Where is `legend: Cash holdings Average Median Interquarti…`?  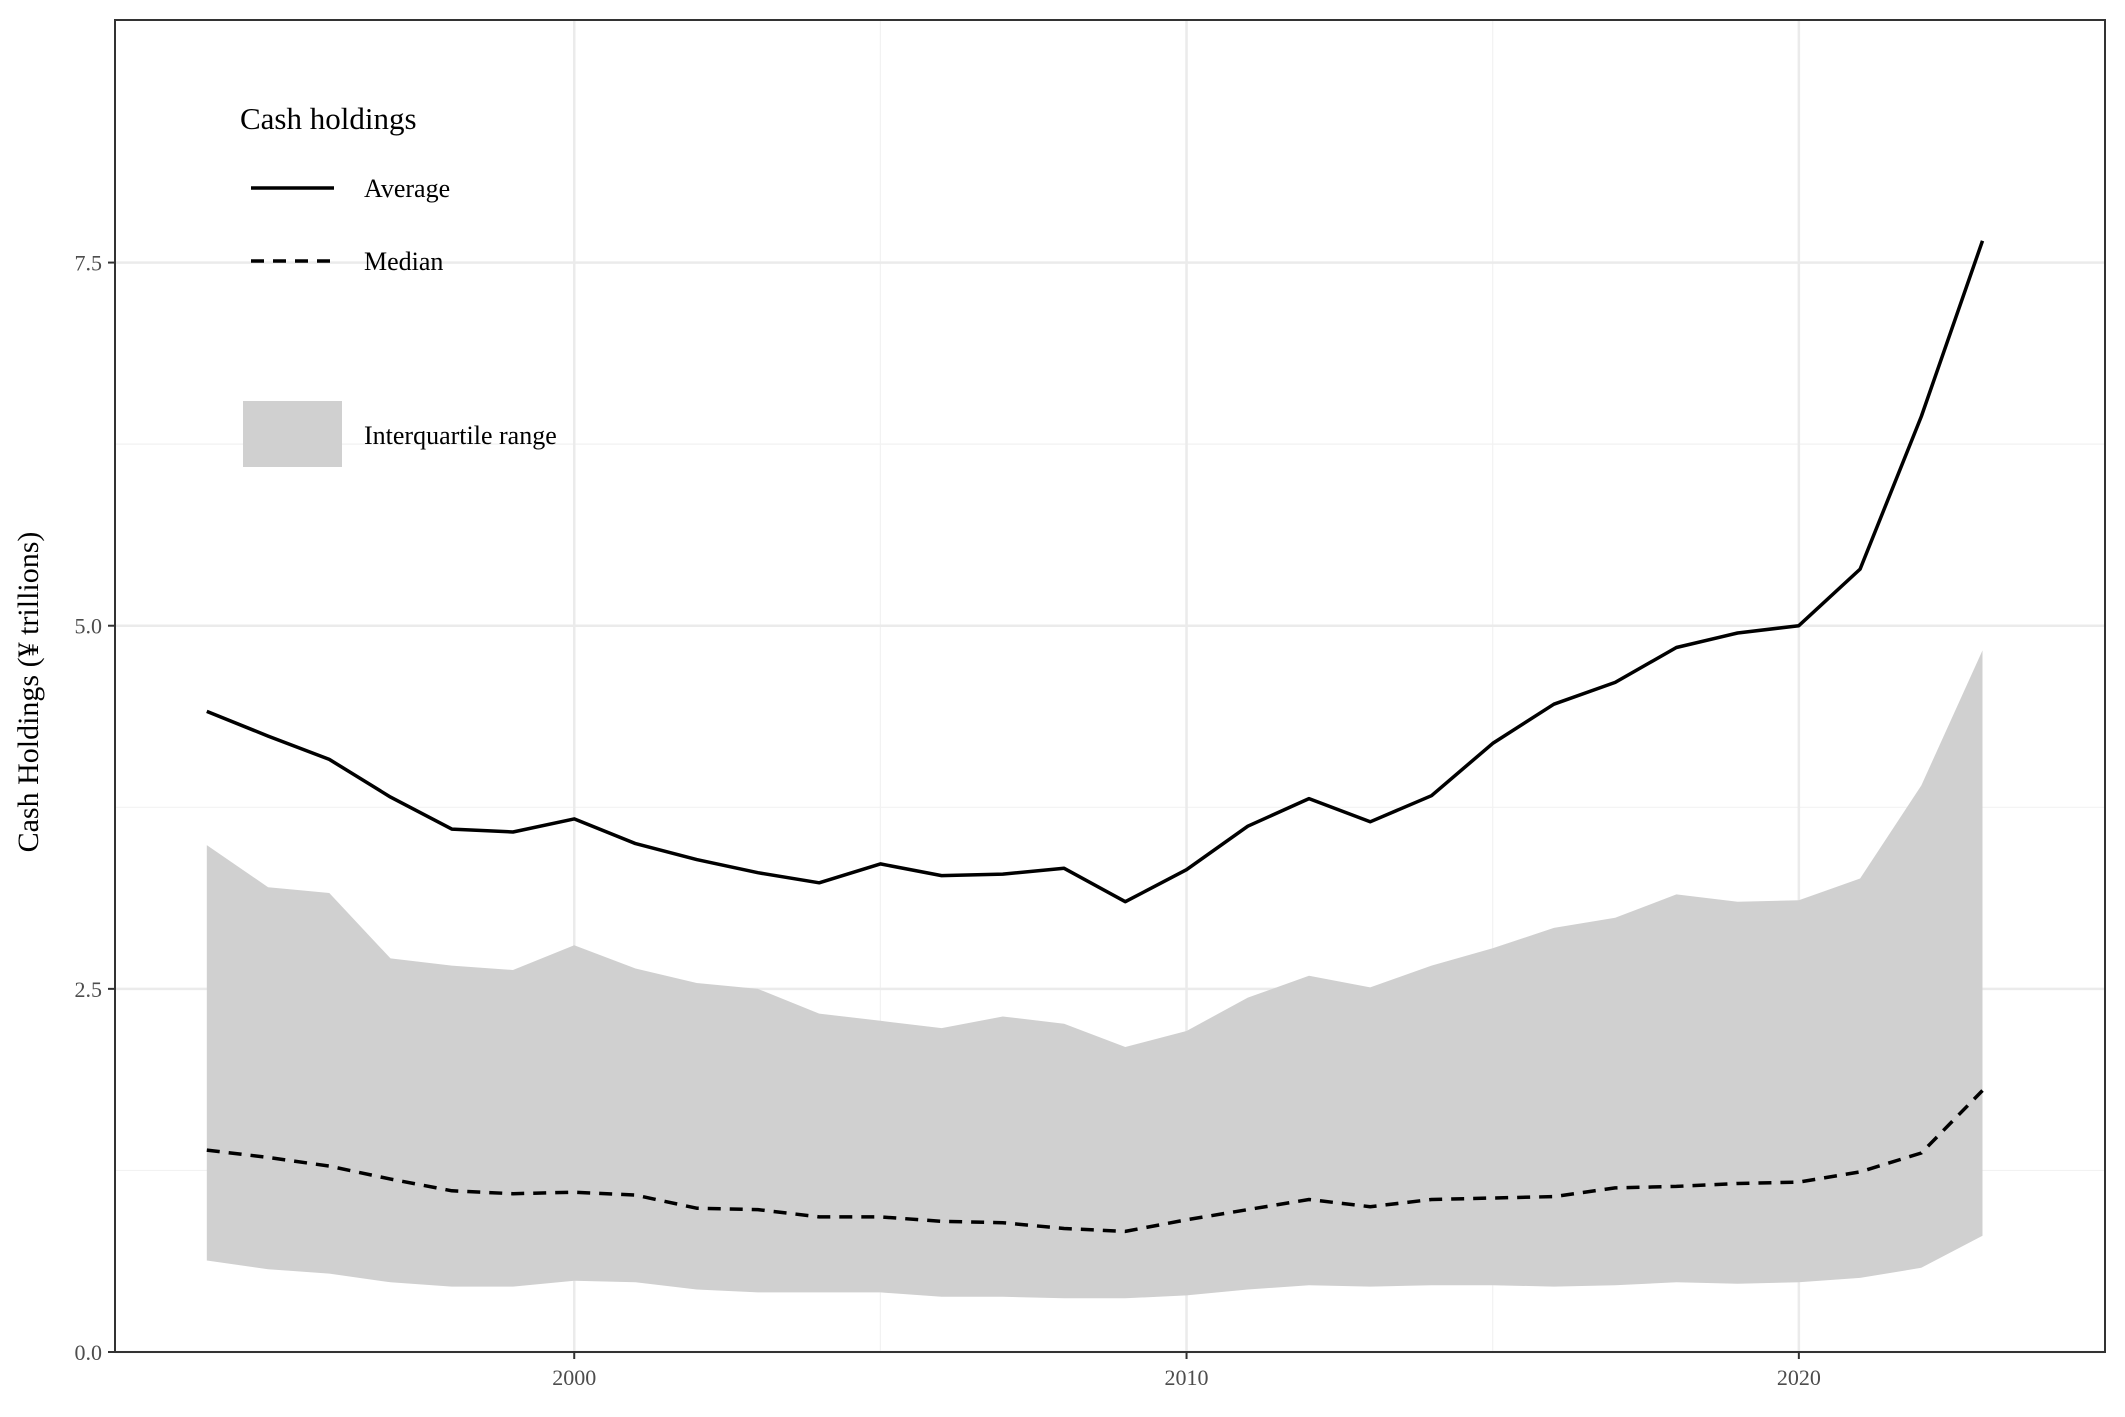 legend: Cash holdings Average Median Interquarti… is located at coordinates (389, 278).